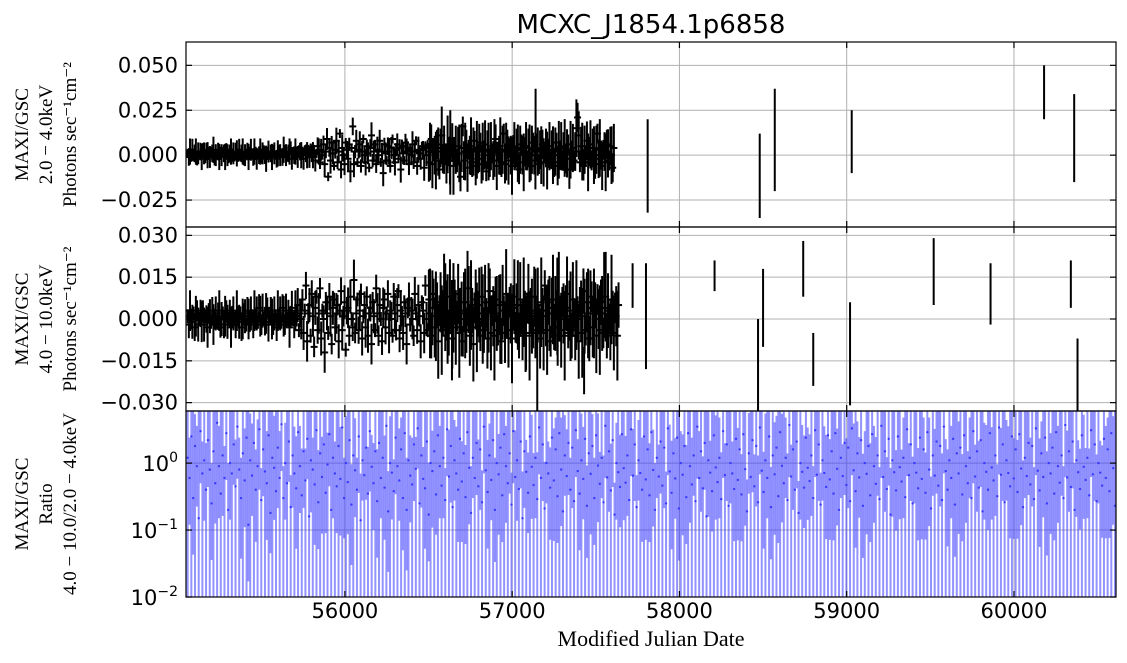 Image resolution: width=1127 pixels, height=663 pixels. What do you see at coordinates (679, 611) in the screenshot?
I see `x-tick-label: 58000` at bounding box center [679, 611].